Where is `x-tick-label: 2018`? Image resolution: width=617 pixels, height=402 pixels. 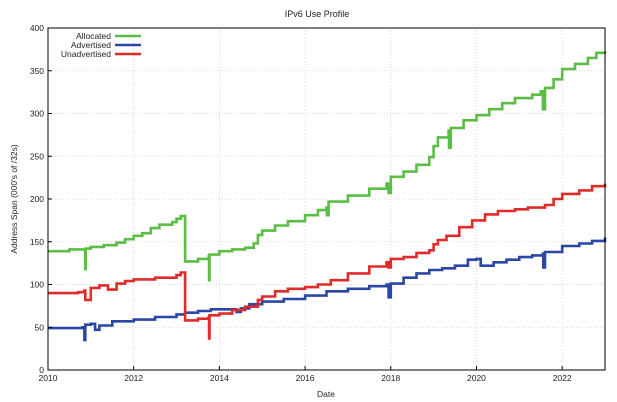 x-tick-label: 2018 is located at coordinates (390, 378).